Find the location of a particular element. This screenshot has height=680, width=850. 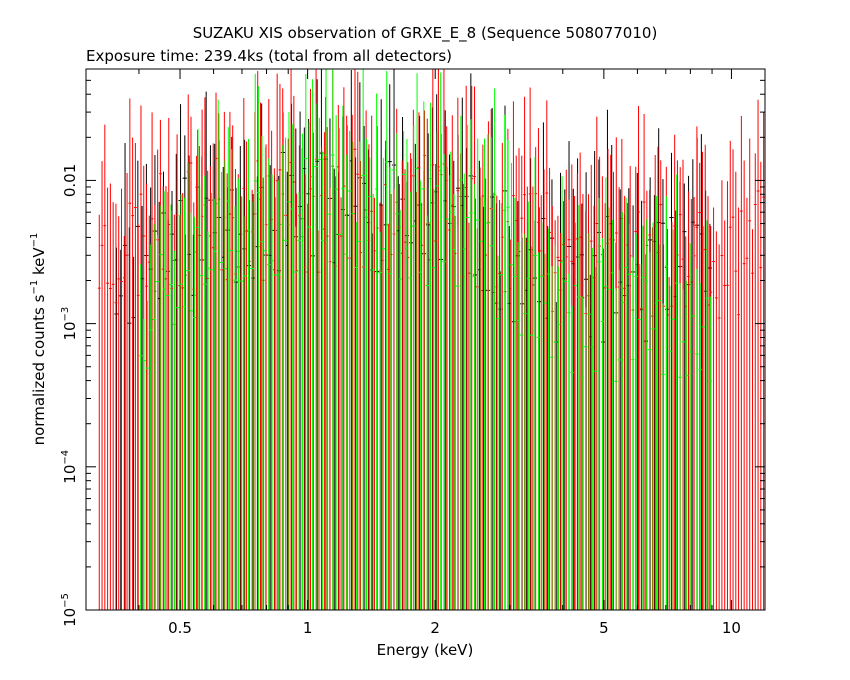

x-tick-label: 2 is located at coordinates (435, 628).